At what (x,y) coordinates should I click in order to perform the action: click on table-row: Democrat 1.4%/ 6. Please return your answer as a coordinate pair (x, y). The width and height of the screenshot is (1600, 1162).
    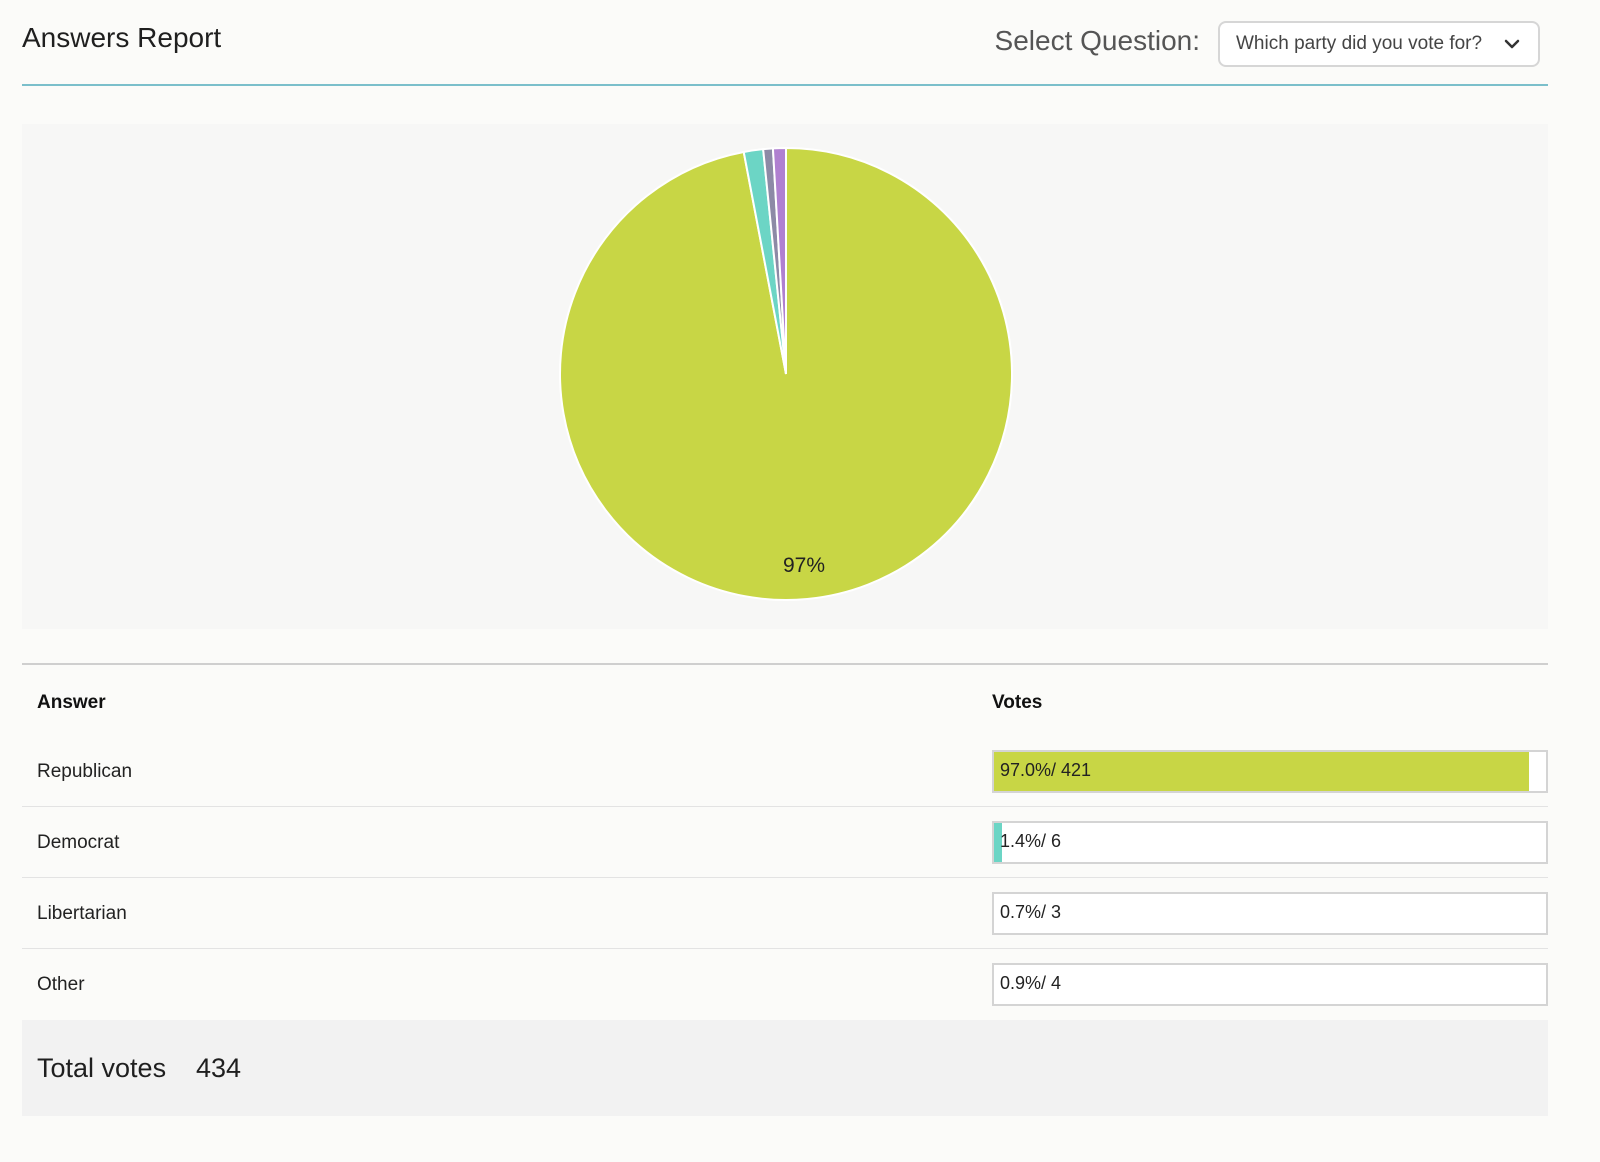
    Looking at the image, I should click on (785, 842).